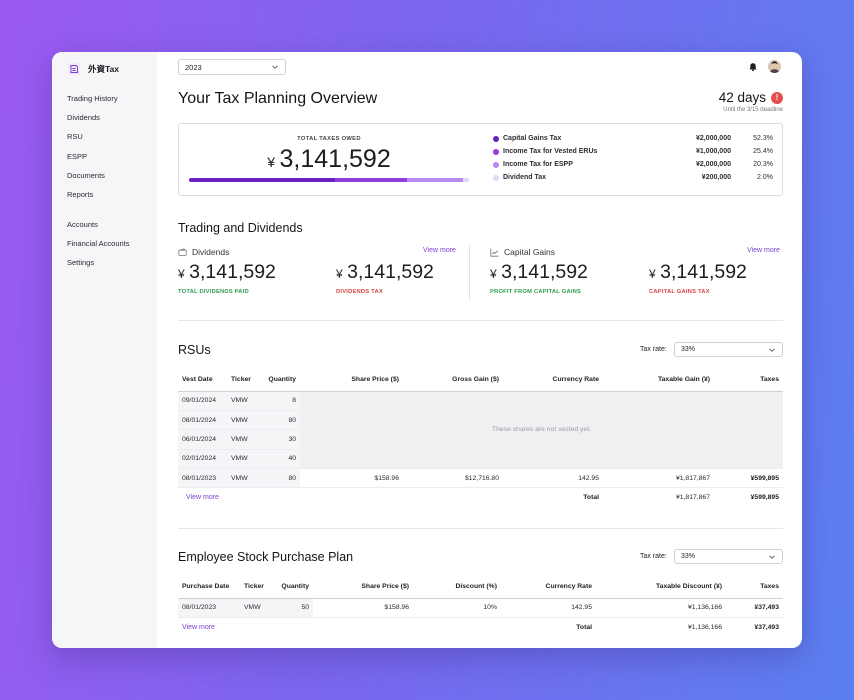 The width and height of the screenshot is (854, 700). I want to click on breakdown-name: Dividend Tax, so click(525, 177).